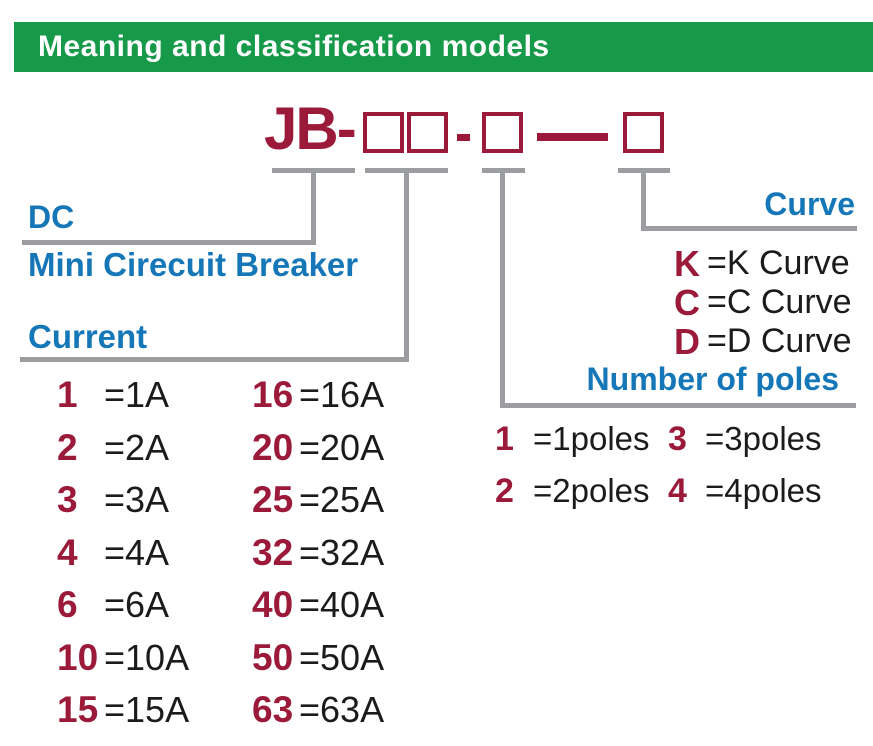 This screenshot has height=746, width=873. What do you see at coordinates (643, 132) in the screenshot?
I see `model-code-box-curve` at bounding box center [643, 132].